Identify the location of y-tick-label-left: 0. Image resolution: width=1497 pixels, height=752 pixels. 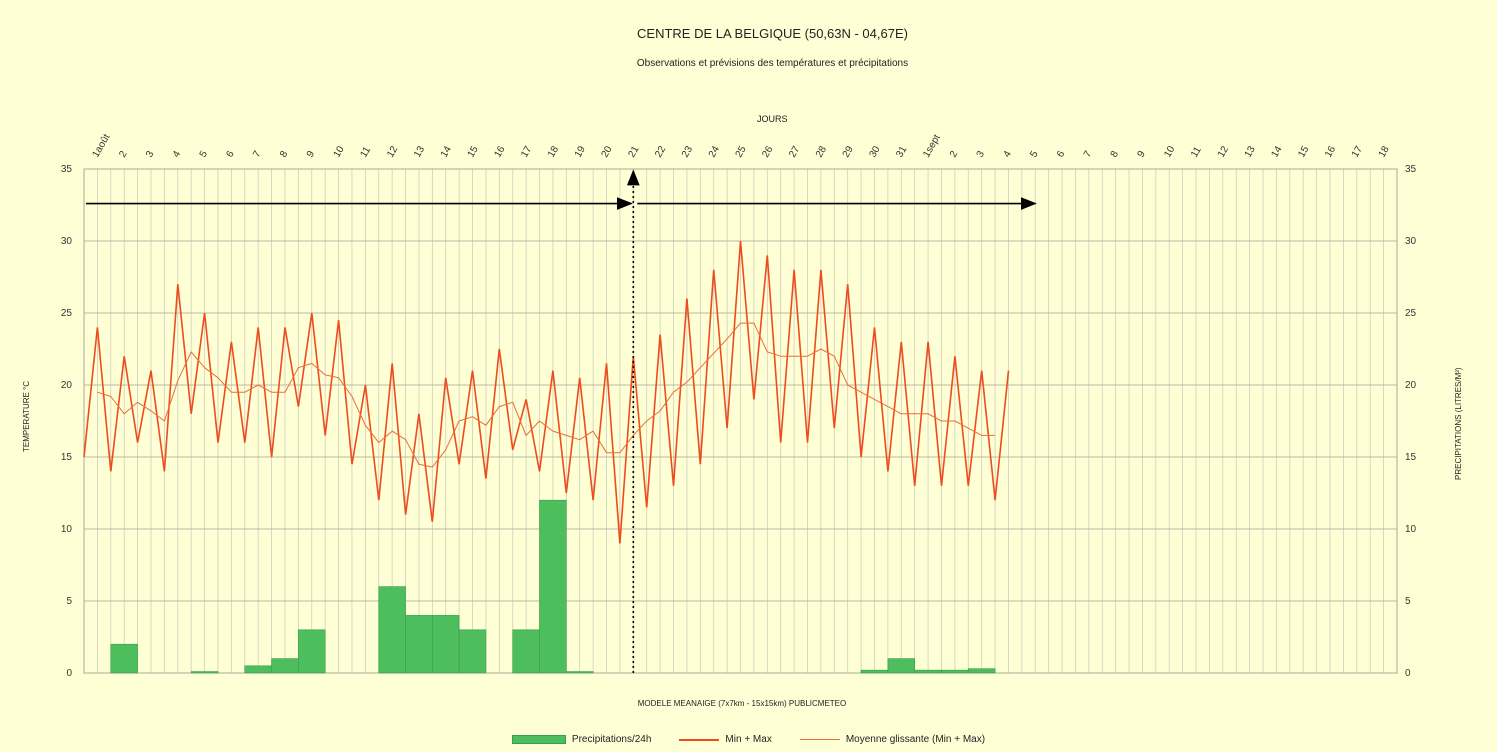
(69, 673).